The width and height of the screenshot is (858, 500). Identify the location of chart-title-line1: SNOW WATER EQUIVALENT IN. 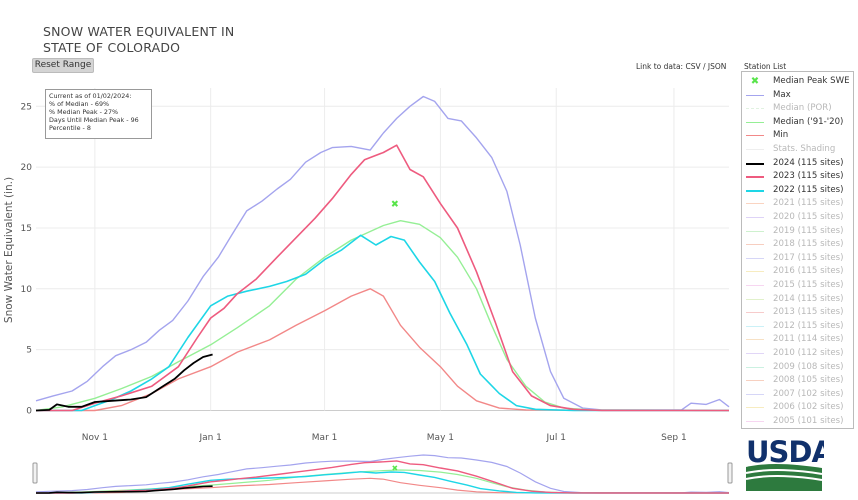
(139, 31).